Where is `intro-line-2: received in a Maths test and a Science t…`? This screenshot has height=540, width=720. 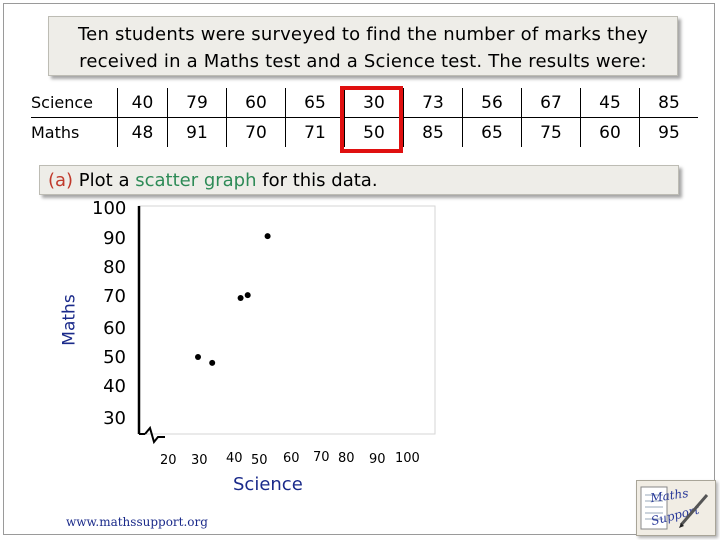
intro-line-2: received in a Maths test and a Science t… is located at coordinates (363, 61).